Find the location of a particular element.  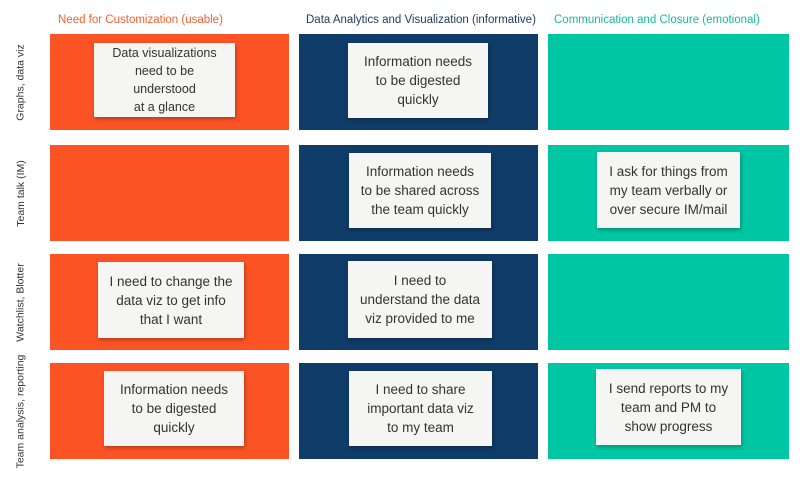

row-label-team-talk: Team talk (IM) is located at coordinates (20, 193).